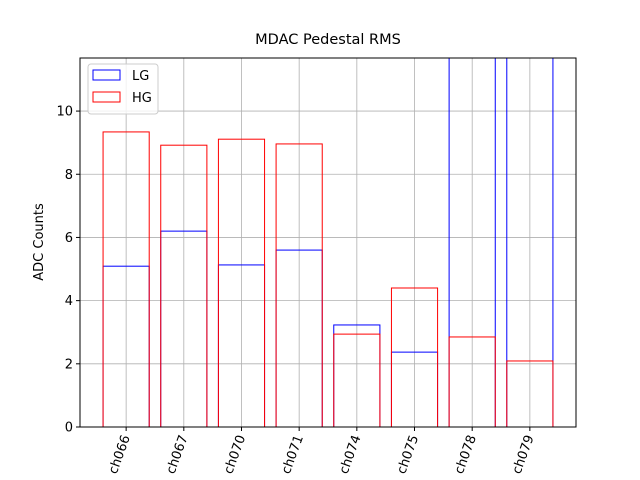 The image size is (640, 480). Describe the element at coordinates (123, 89) in the screenshot. I see `legend: LG HG` at that location.